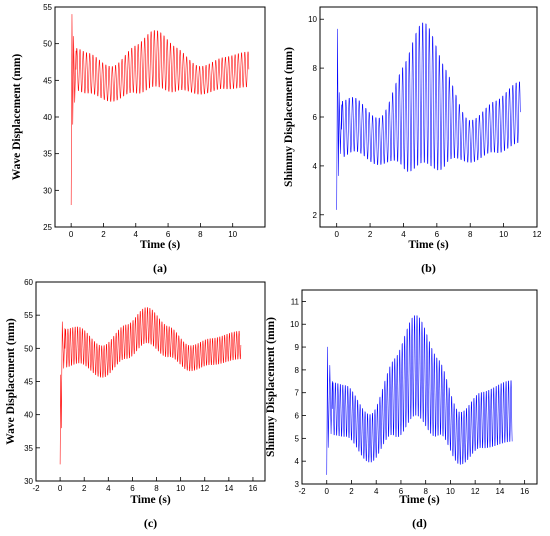 The width and height of the screenshot is (550, 536). I want to click on y-tick-label-d-2: 5, so click(297, 438).